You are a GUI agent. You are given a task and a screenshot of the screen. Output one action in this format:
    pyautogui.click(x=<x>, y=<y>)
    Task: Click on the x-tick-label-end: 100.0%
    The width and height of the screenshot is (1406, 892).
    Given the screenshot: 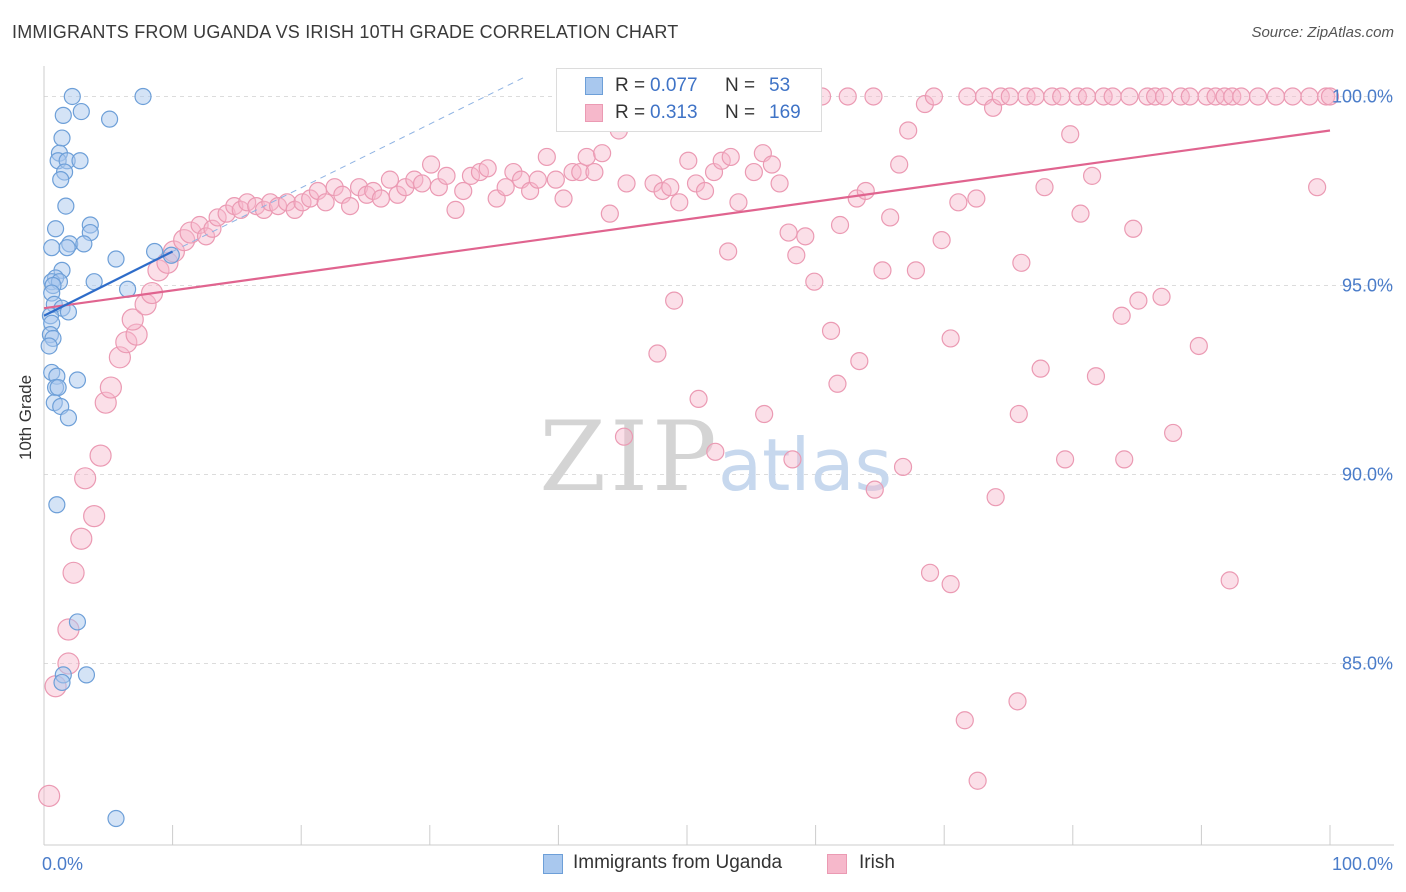 What is the action you would take?
    pyautogui.click(x=1362, y=864)
    